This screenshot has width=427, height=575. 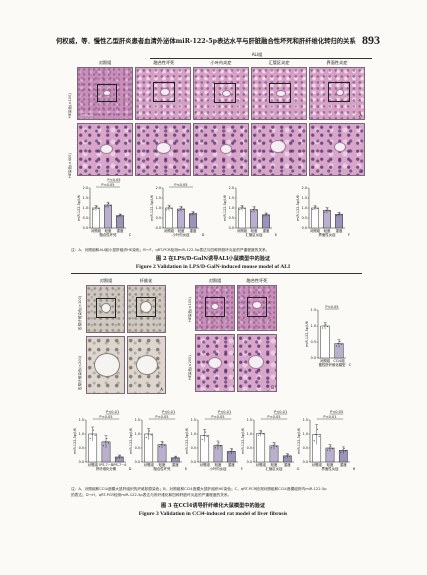 I want to click on x-axis-label: 小叶内炎症, so click(x=182, y=234).